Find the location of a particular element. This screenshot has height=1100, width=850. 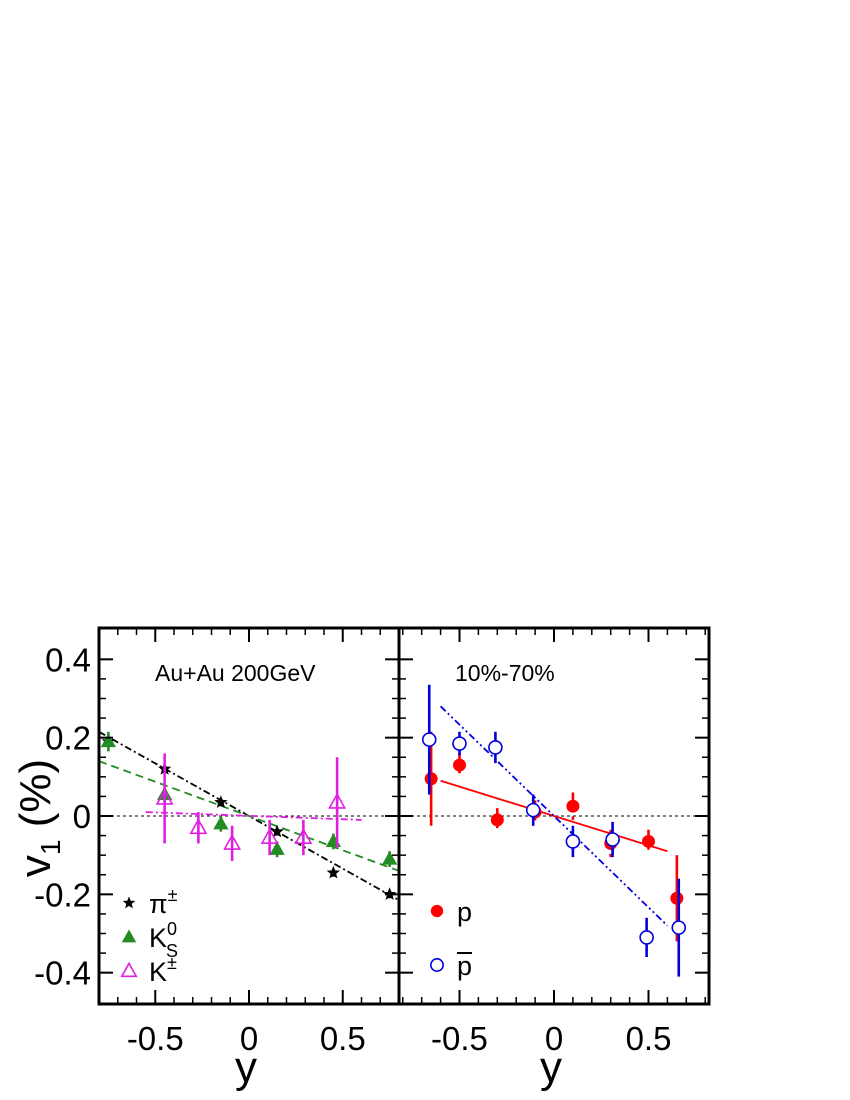

pion-legend-label: π± is located at coordinates (163, 902).